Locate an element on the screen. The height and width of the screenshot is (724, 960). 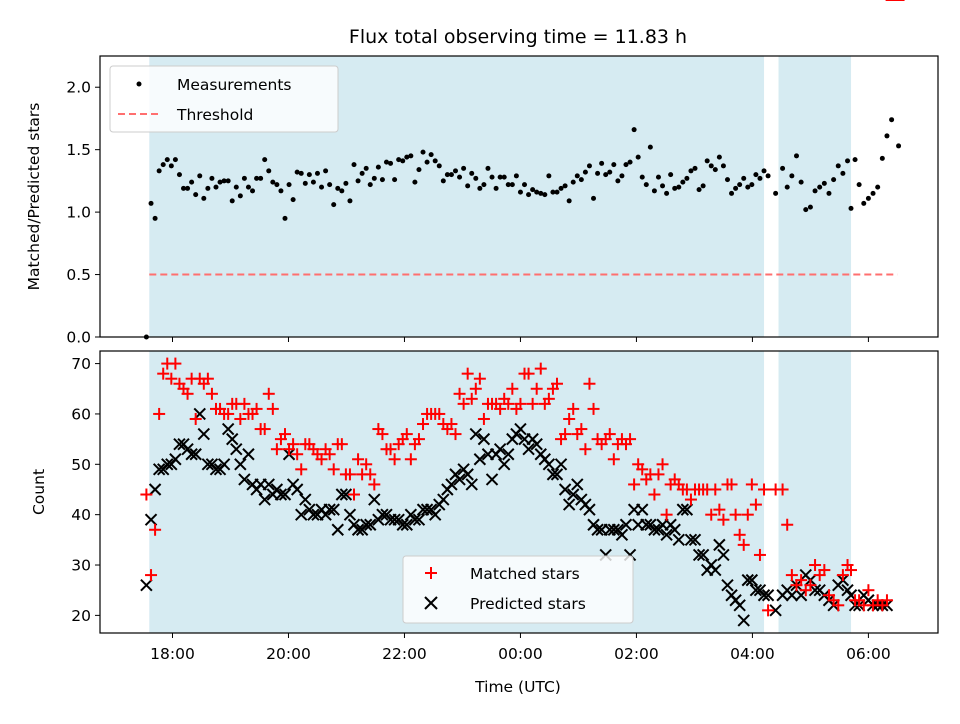
x-axis-label: Time (UTC) is located at coordinates (517, 687).